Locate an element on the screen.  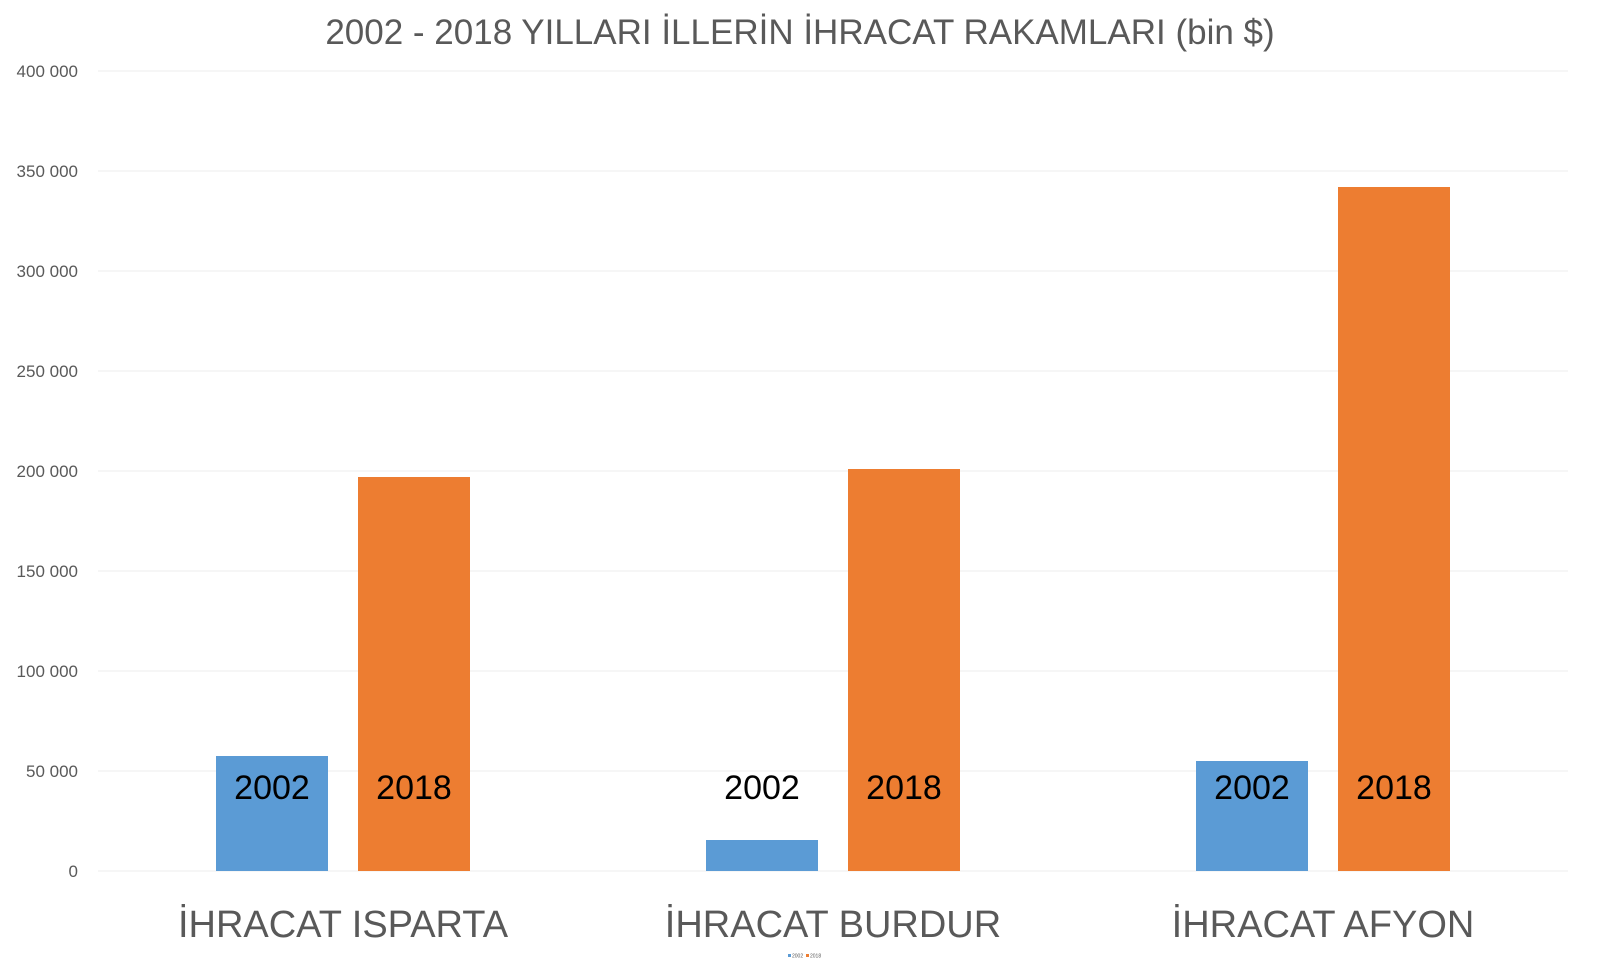
y-tick-label: 300 000 is located at coordinates (47, 271).